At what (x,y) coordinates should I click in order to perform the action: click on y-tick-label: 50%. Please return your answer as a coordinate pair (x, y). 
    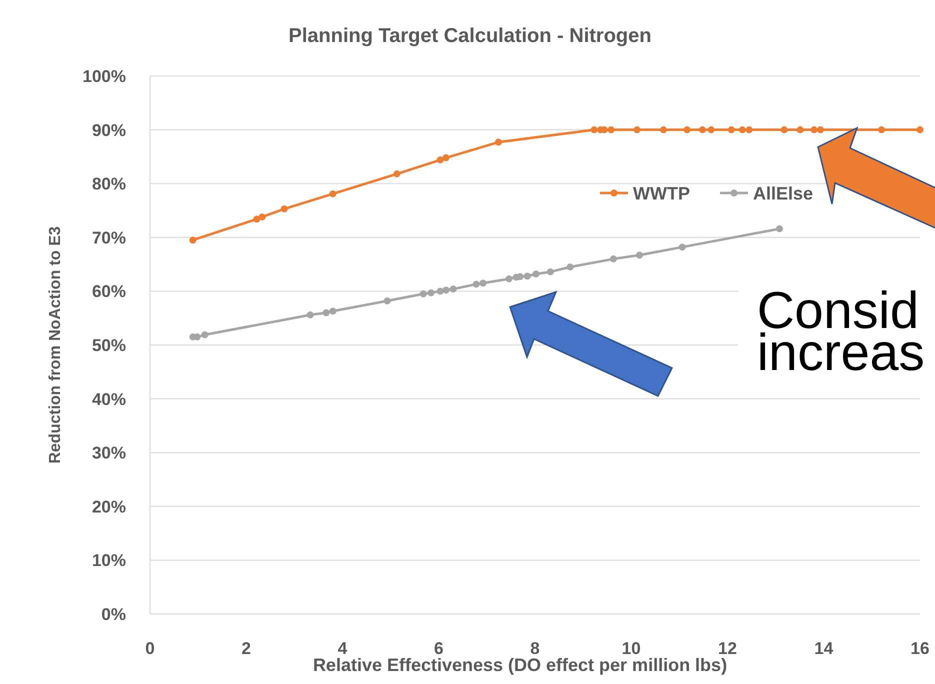
    Looking at the image, I should click on (109, 345).